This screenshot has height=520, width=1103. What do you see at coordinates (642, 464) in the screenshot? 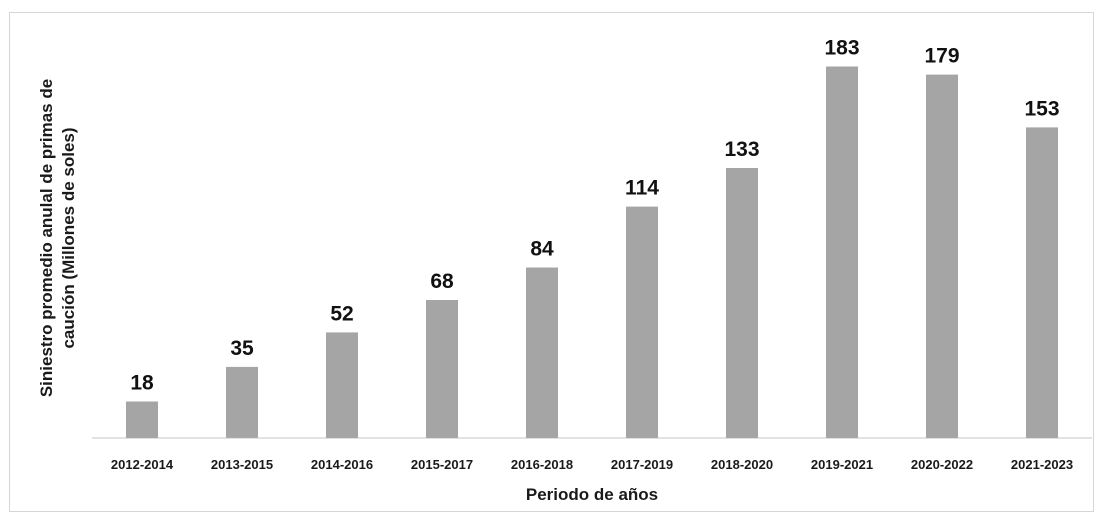
I see `x-tick-label-2017-2019: 2017-2019` at bounding box center [642, 464].